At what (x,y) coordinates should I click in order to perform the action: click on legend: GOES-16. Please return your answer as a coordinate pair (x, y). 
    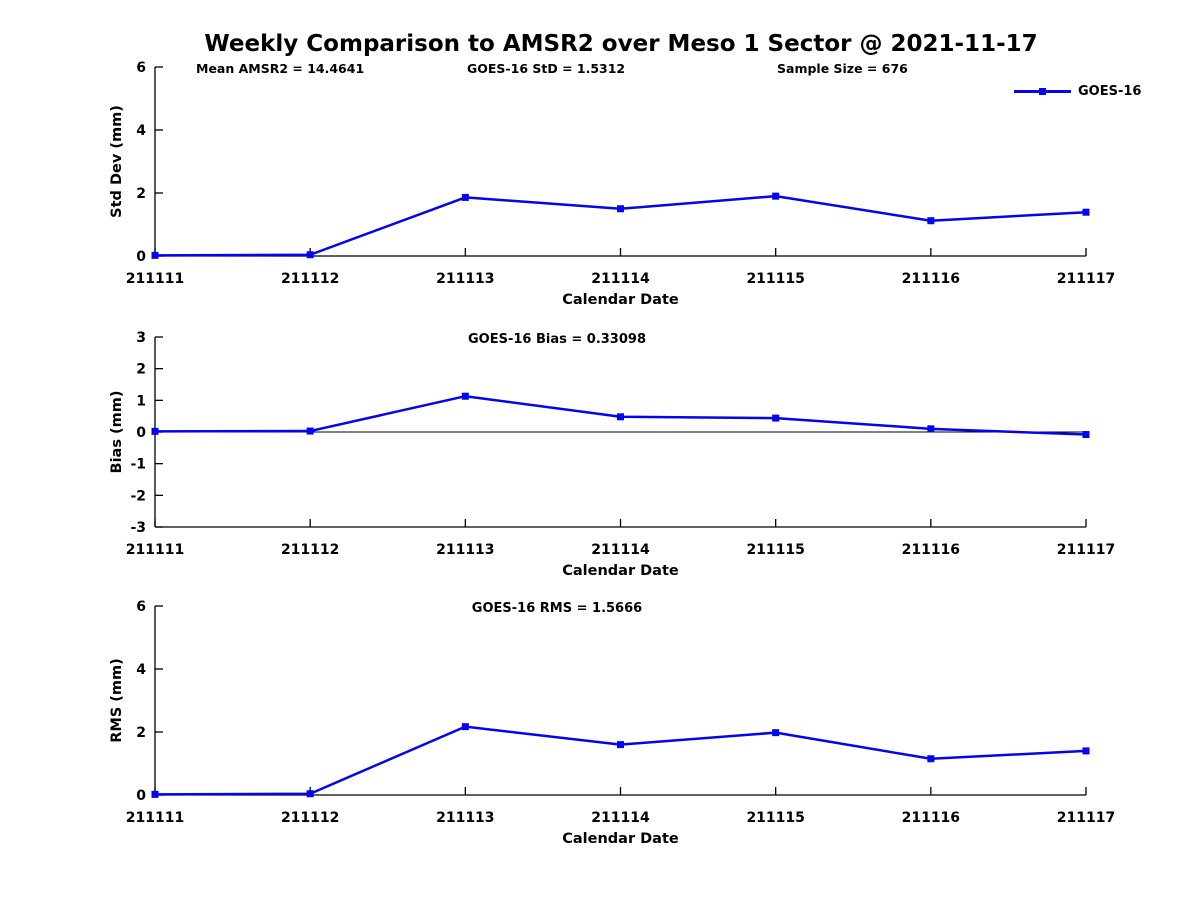
    Looking at the image, I should click on (1077, 91).